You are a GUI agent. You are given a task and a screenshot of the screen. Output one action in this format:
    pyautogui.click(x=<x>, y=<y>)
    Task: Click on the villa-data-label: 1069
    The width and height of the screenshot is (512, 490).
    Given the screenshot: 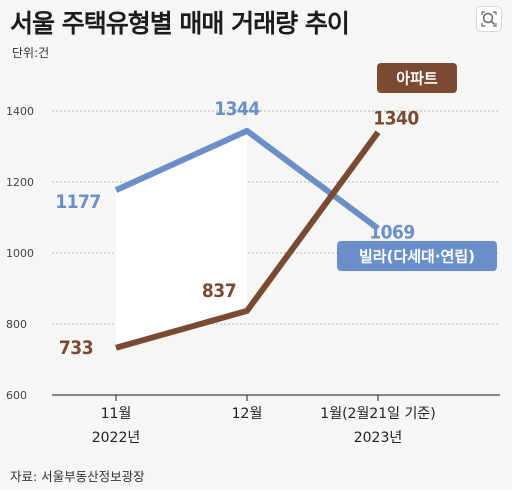 What is the action you would take?
    pyautogui.click(x=392, y=233)
    